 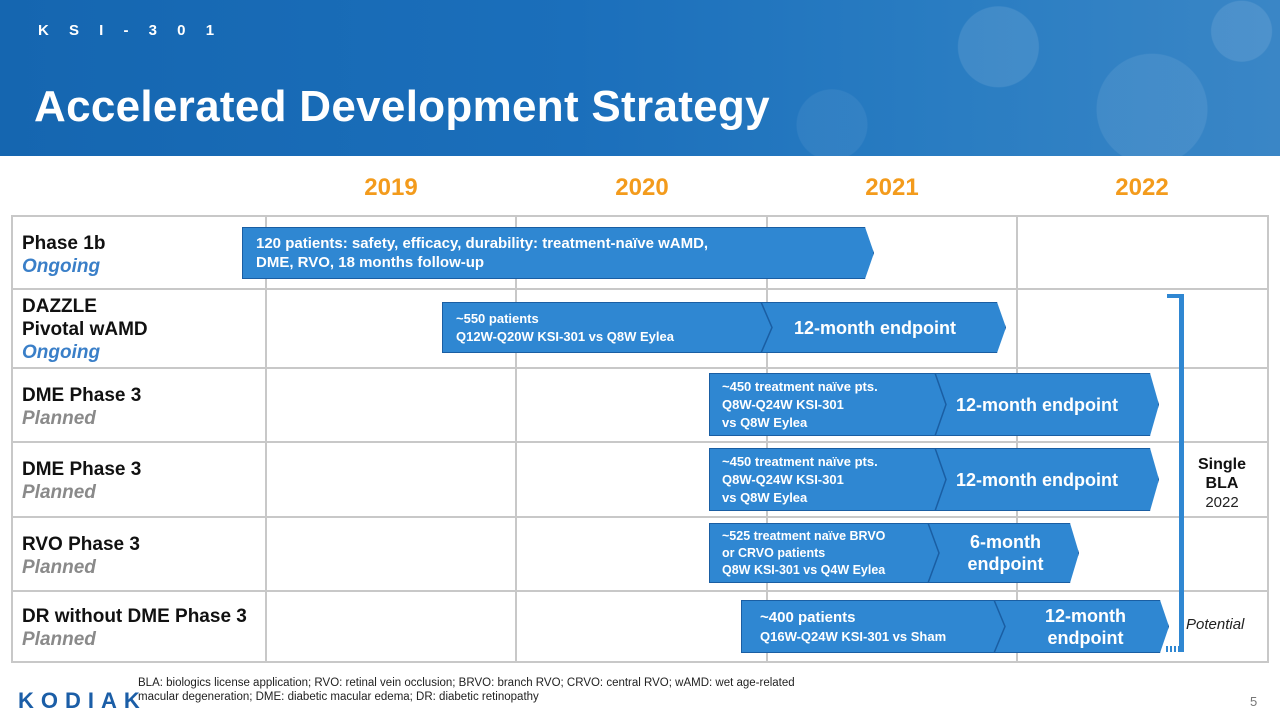 I want to click on potential-label: Potential, so click(x=1215, y=624).